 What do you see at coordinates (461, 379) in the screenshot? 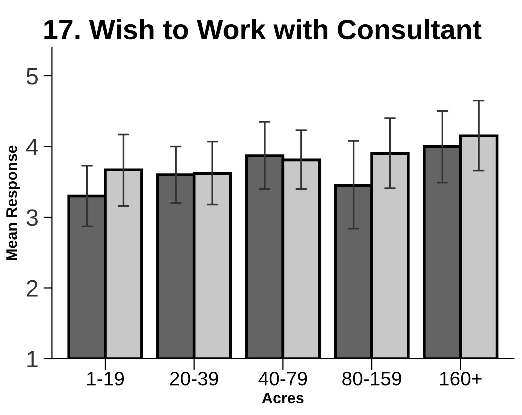
I see `x-tick-label: 160+` at bounding box center [461, 379].